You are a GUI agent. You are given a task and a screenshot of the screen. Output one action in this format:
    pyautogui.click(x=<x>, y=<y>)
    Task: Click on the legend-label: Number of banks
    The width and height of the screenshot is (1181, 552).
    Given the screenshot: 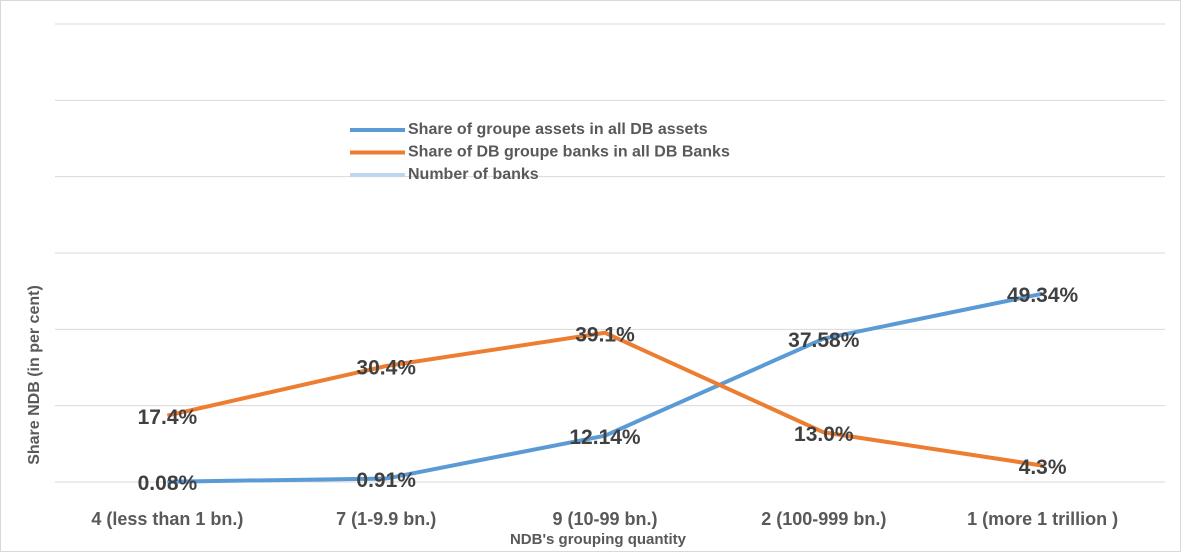 What is the action you would take?
    pyautogui.click(x=473, y=174)
    